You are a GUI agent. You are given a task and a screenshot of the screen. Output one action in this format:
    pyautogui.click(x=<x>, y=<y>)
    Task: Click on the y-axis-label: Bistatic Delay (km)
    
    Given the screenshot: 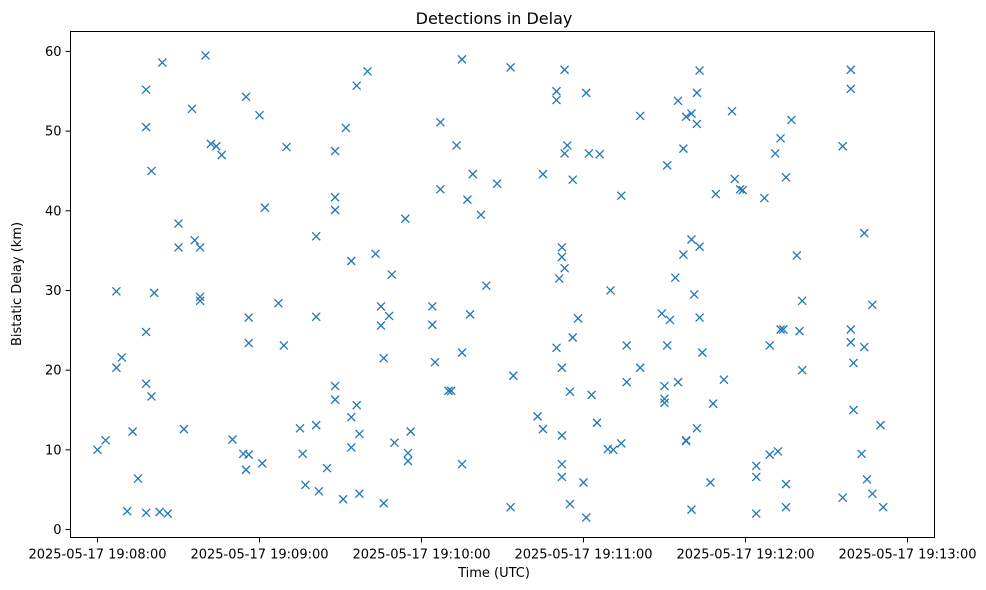 What is the action you would take?
    pyautogui.click(x=17, y=284)
    